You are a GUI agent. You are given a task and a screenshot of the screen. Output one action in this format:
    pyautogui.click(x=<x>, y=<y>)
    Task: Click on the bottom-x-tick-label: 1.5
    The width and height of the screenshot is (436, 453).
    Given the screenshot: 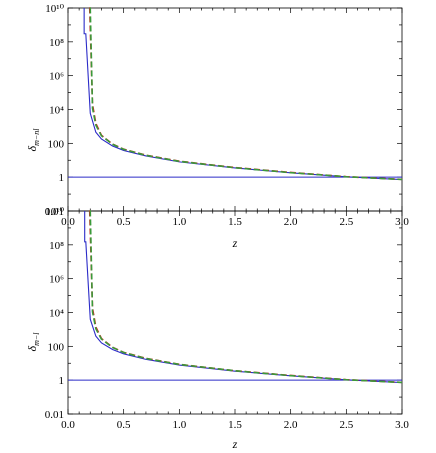 What is the action you would take?
    pyautogui.click(x=235, y=425)
    